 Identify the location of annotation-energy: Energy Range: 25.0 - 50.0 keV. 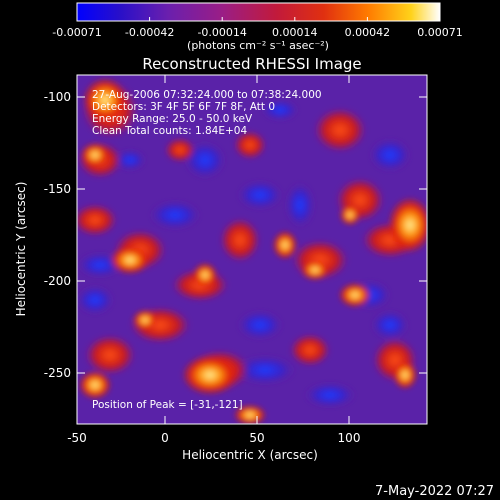
(172, 119).